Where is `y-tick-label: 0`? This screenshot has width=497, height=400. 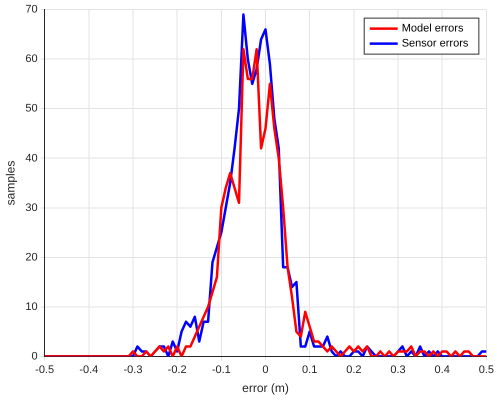 y-tick-label: 0 is located at coordinates (35, 356).